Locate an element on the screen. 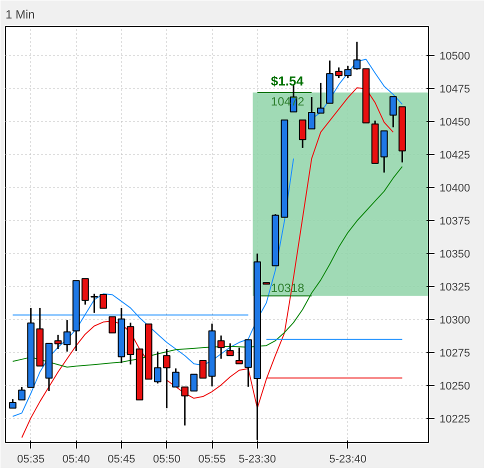 This screenshot has width=492, height=476. y-tick-label: 10475 is located at coordinates (455, 90).